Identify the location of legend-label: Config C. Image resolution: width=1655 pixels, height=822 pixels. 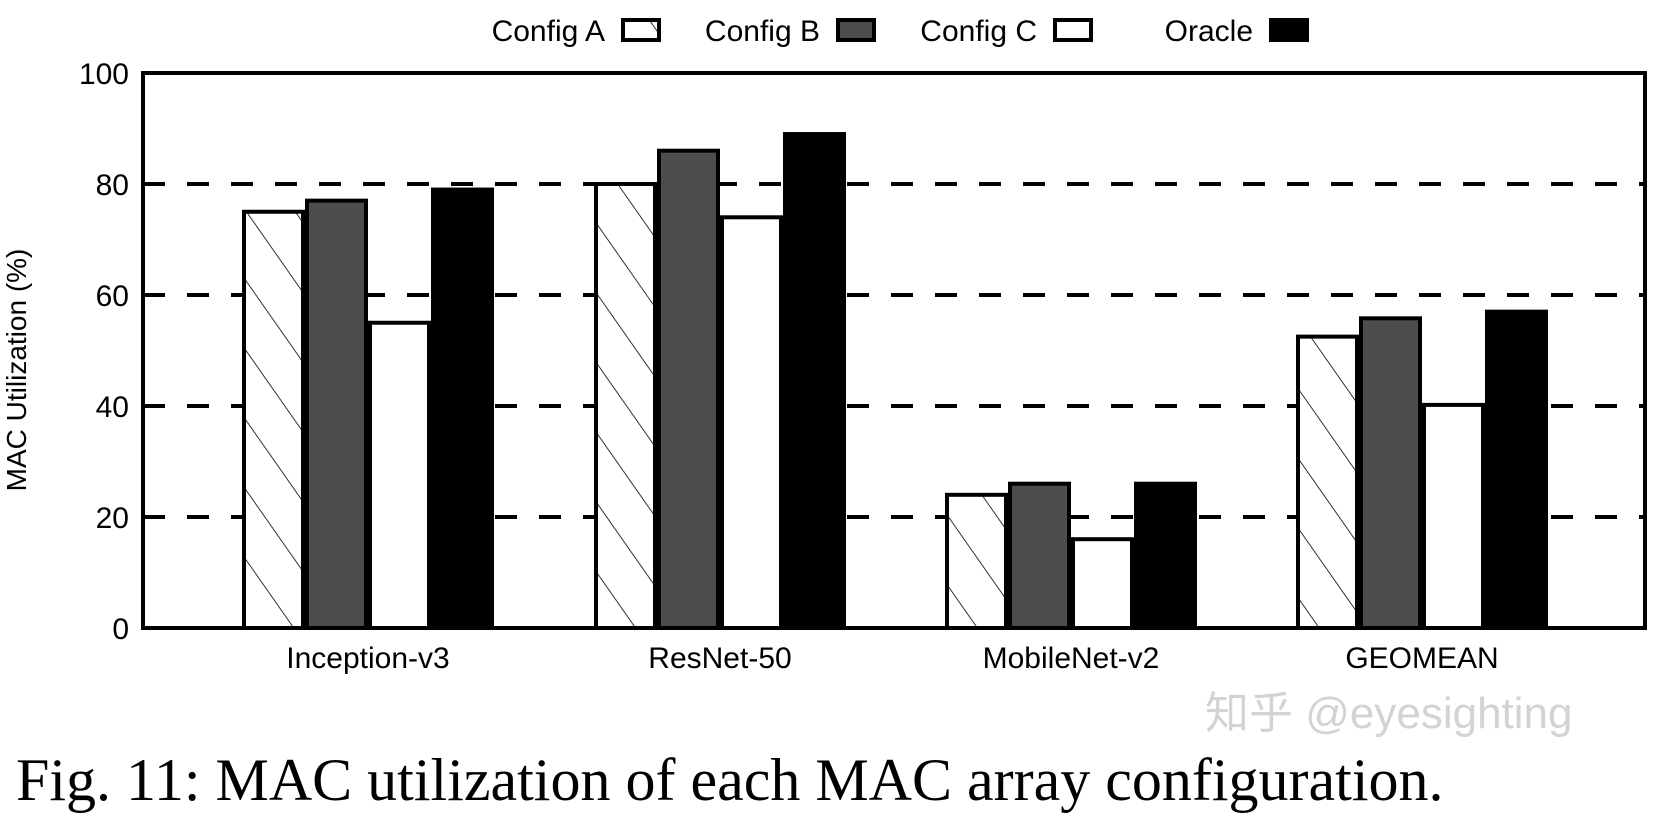
(978, 31).